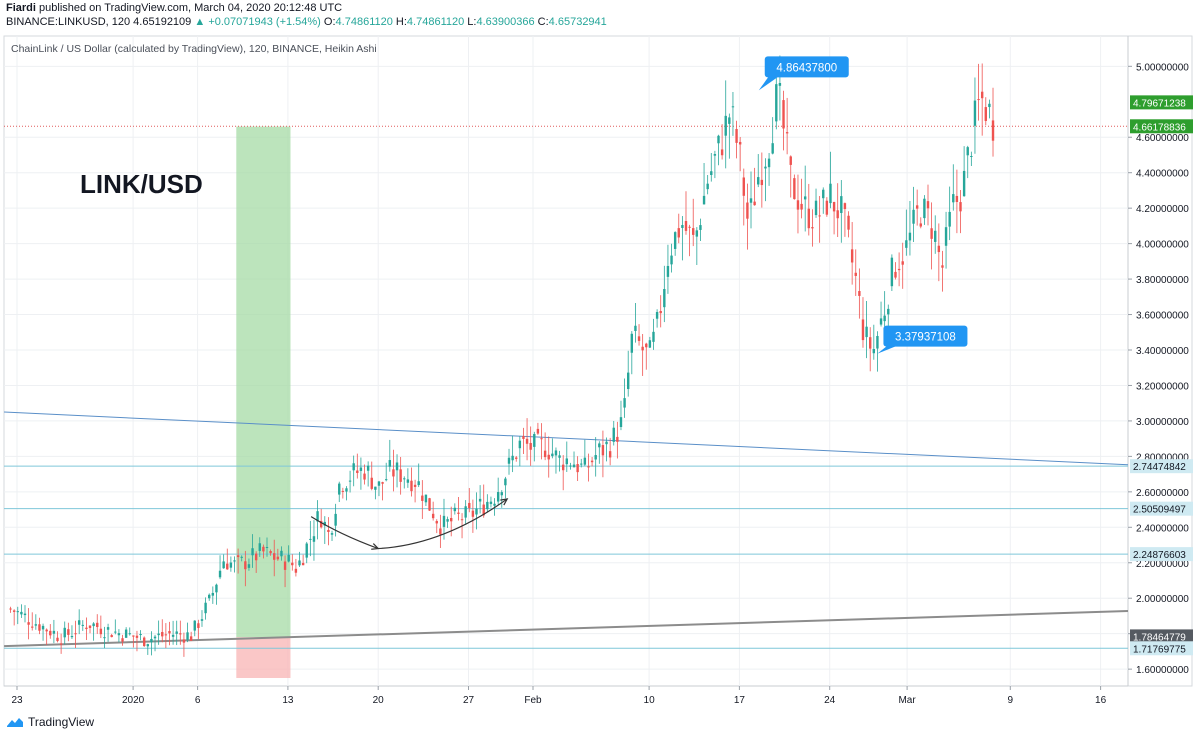 The width and height of the screenshot is (1200, 739). What do you see at coordinates (571, 438) in the screenshot?
I see `blue-trendline` at bounding box center [571, 438].